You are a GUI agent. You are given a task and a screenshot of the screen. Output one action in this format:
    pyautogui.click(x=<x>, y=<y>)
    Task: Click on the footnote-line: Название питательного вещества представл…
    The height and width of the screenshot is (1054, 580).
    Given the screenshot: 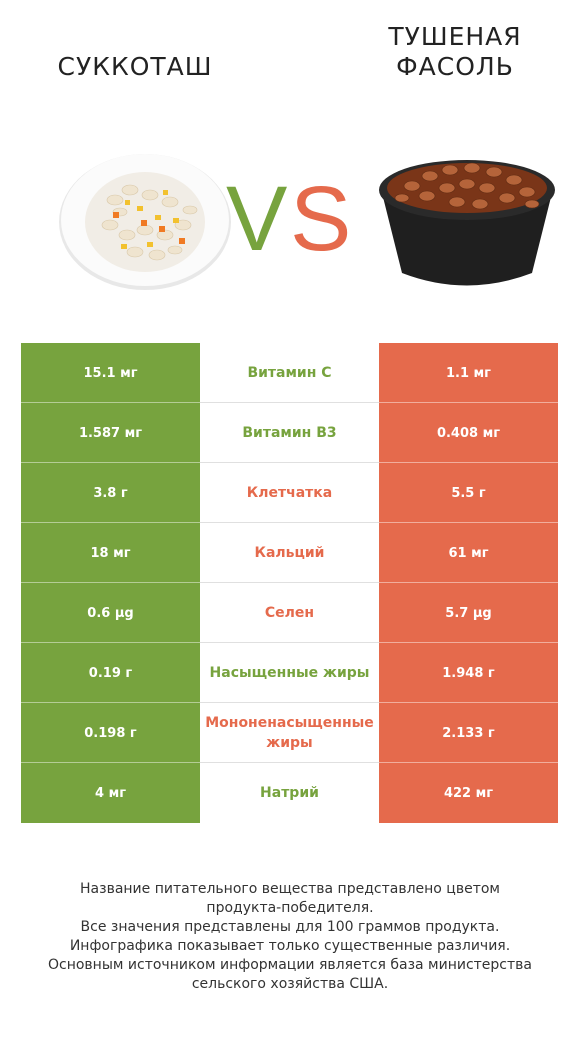 What is the action you would take?
    pyautogui.click(x=290, y=889)
    